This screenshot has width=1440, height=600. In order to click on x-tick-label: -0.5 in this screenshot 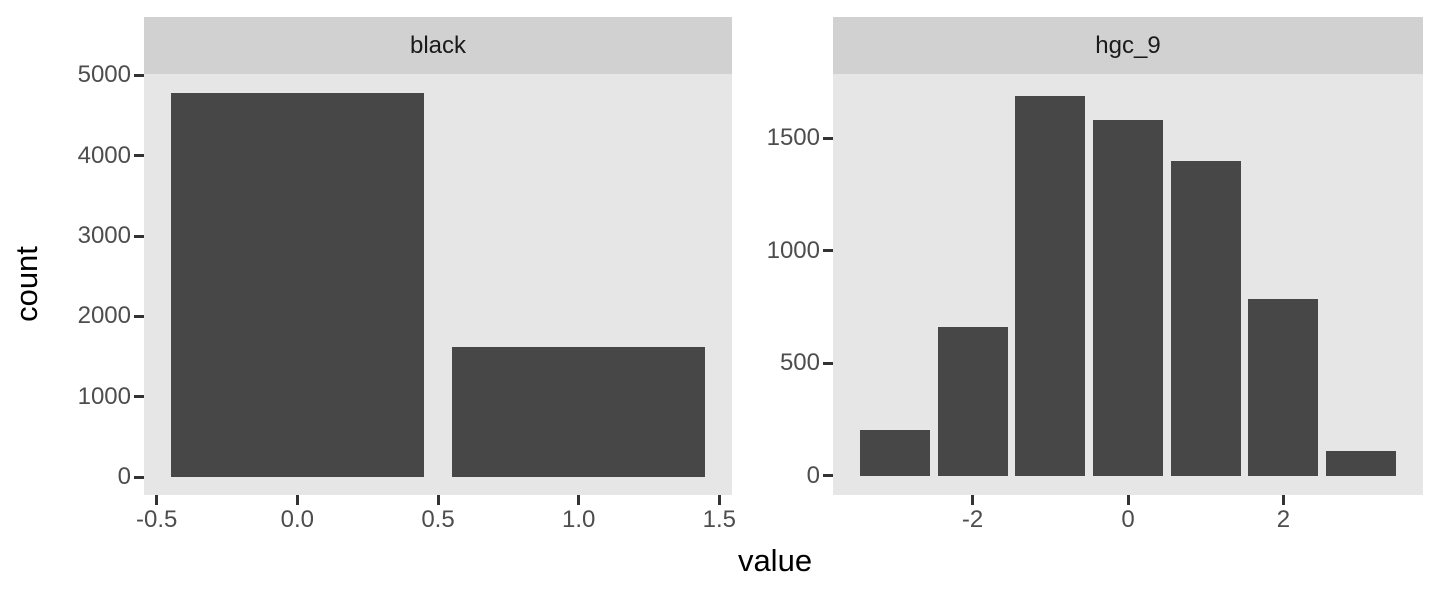, I will do `click(156, 519)`.